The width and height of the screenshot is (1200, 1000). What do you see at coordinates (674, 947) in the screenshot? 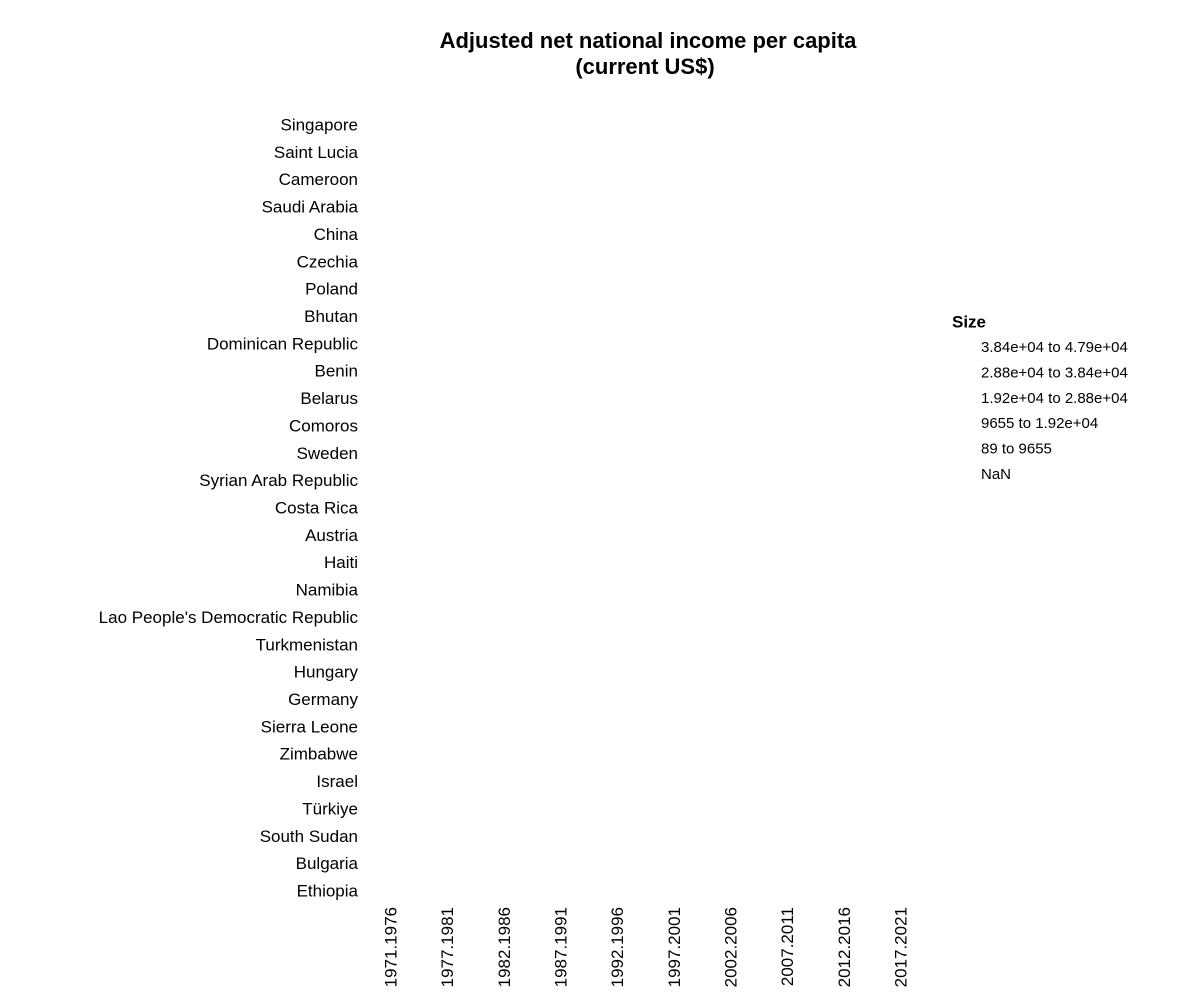
I see `x-tick-label: 1997.2001` at bounding box center [674, 947].